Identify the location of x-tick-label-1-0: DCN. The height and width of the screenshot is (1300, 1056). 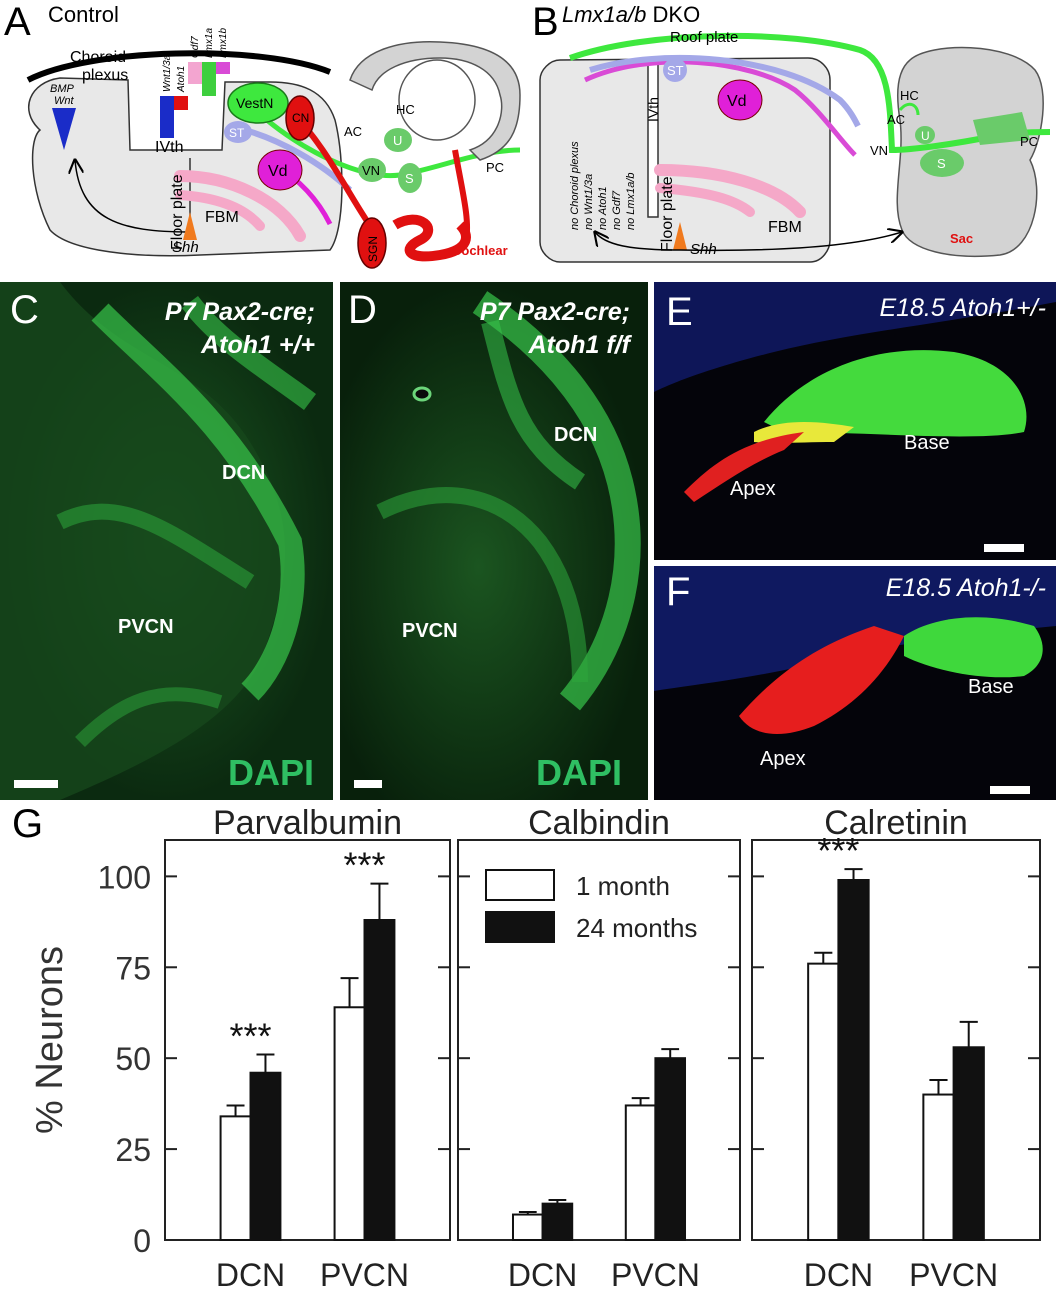
(542, 1275).